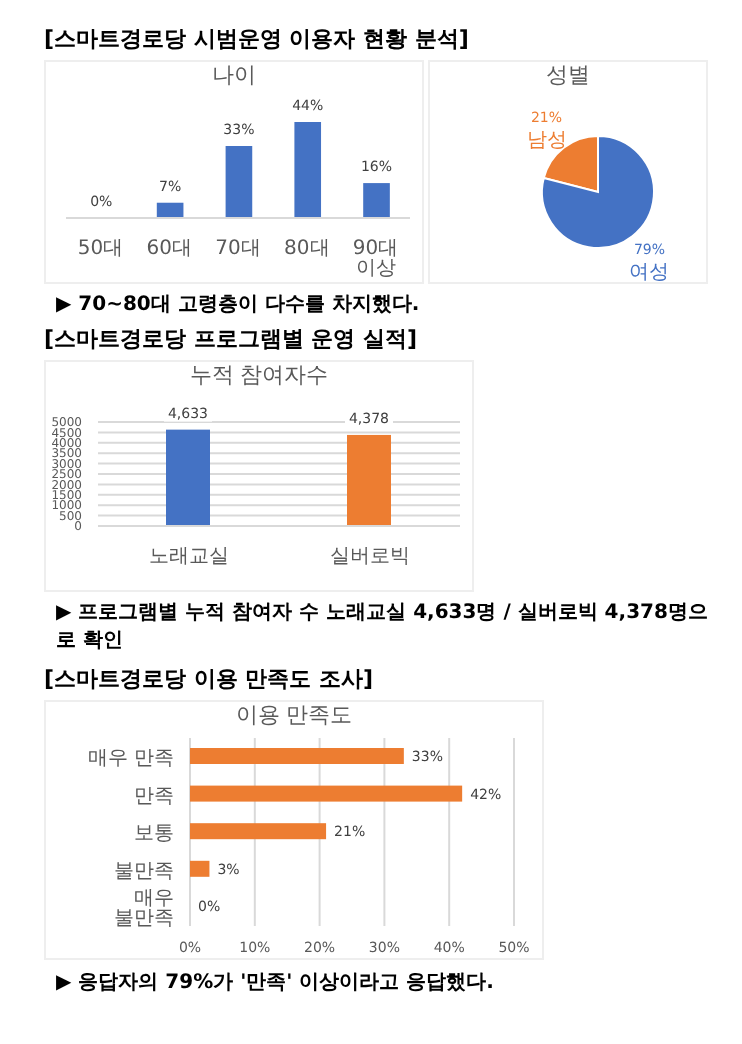  Describe the element at coordinates (238, 249) in the screenshot. I see `x-tick-label: 70대` at that location.